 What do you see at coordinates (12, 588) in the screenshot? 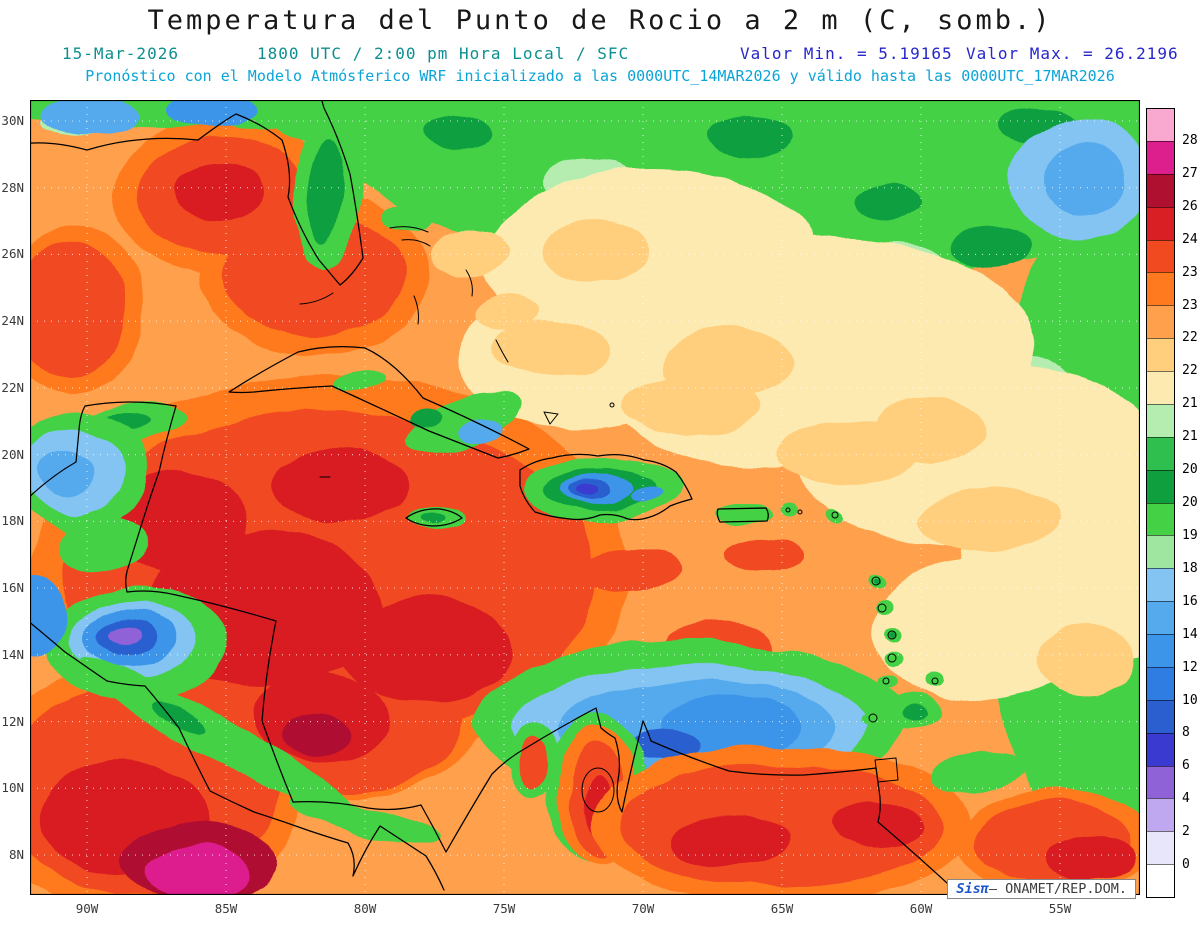
I see `lat-tick-label: 16N` at bounding box center [12, 588].